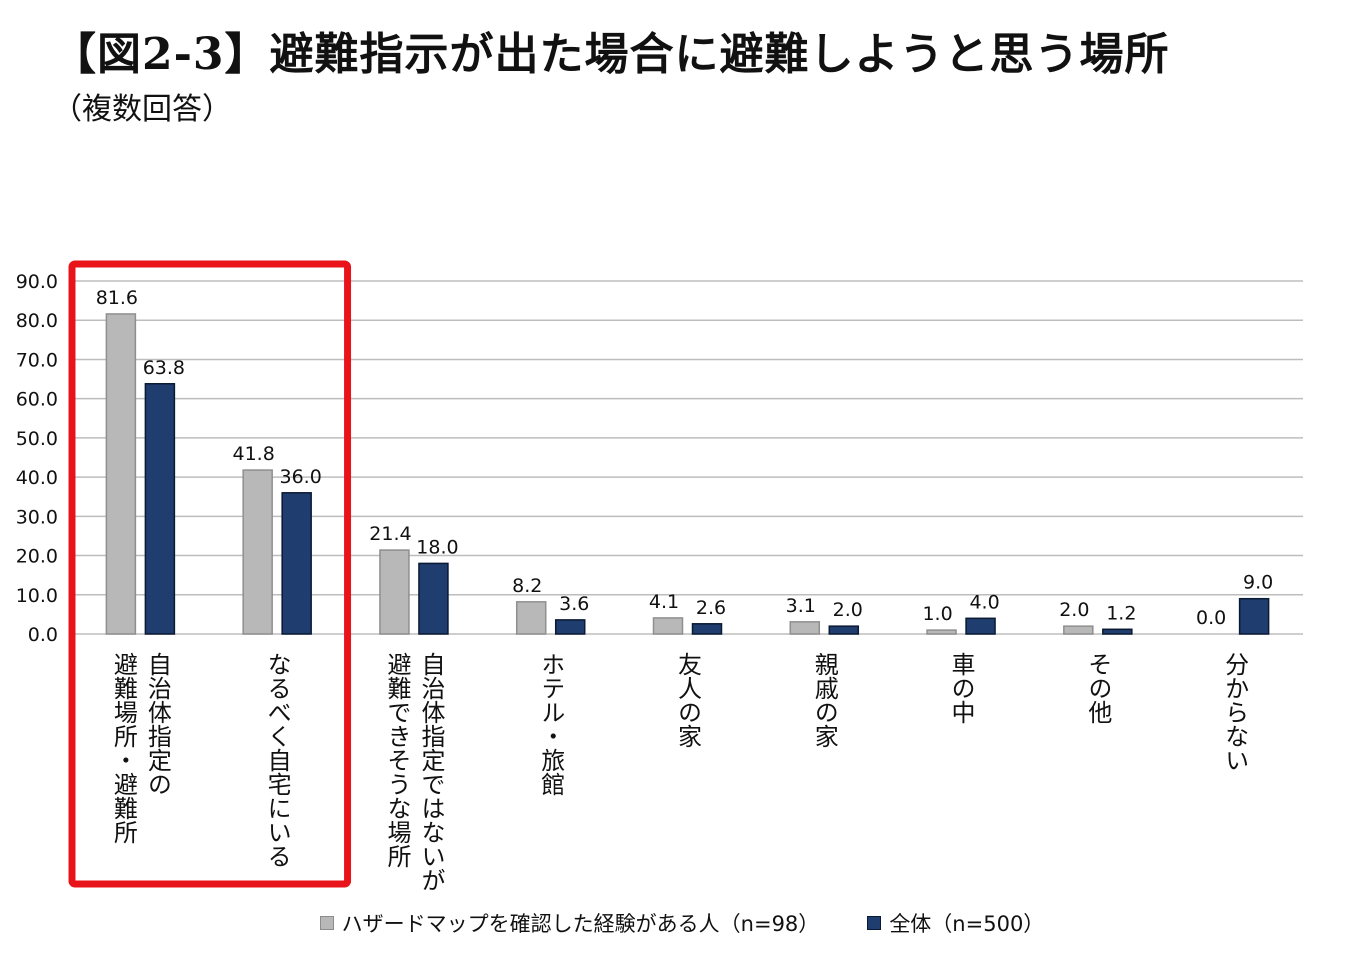  I want to click on data-label: 36.0, so click(301, 477).